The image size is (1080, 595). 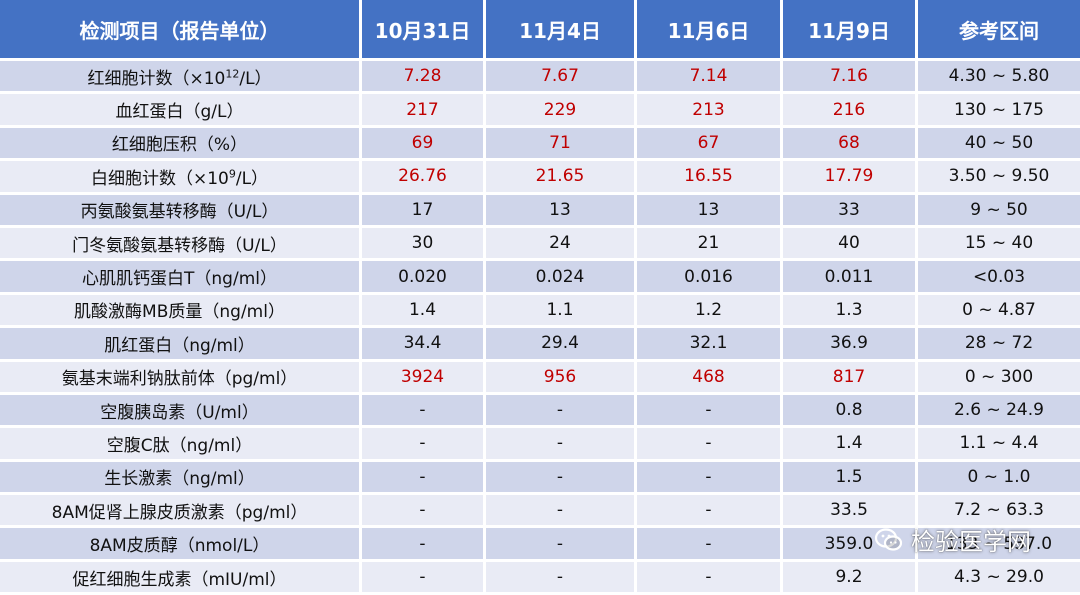 I want to click on value-cell-date-4: 17.79, so click(x=850, y=178).